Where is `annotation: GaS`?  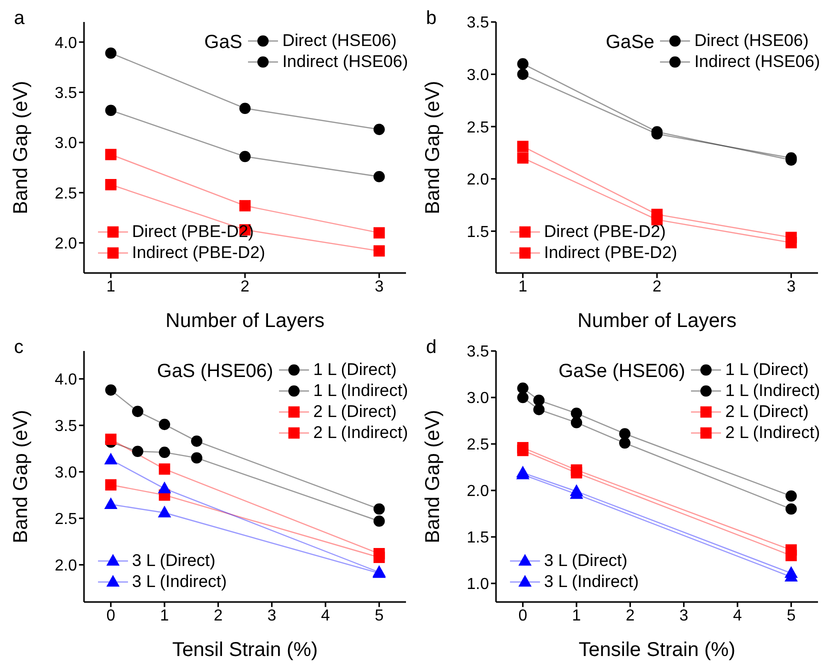
annotation: GaS is located at coordinates (223, 43).